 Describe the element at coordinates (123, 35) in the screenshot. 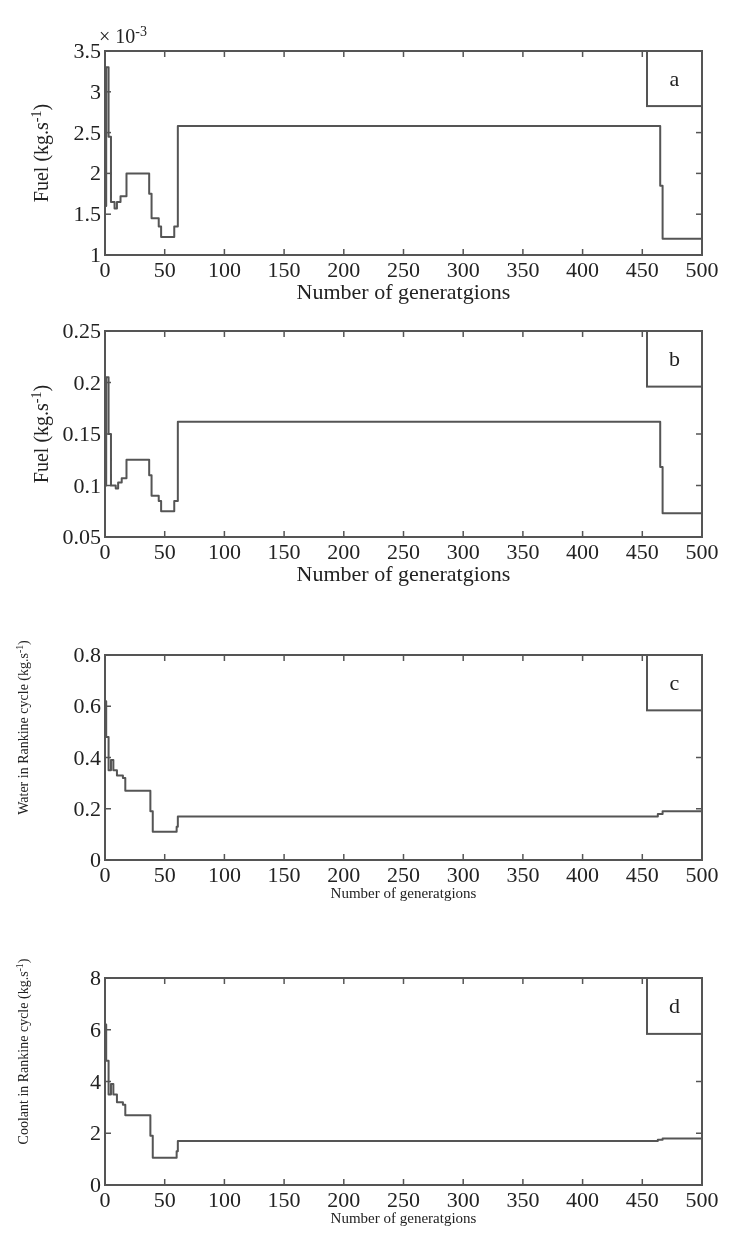

I see `text: × 10$^{-3}$` at that location.